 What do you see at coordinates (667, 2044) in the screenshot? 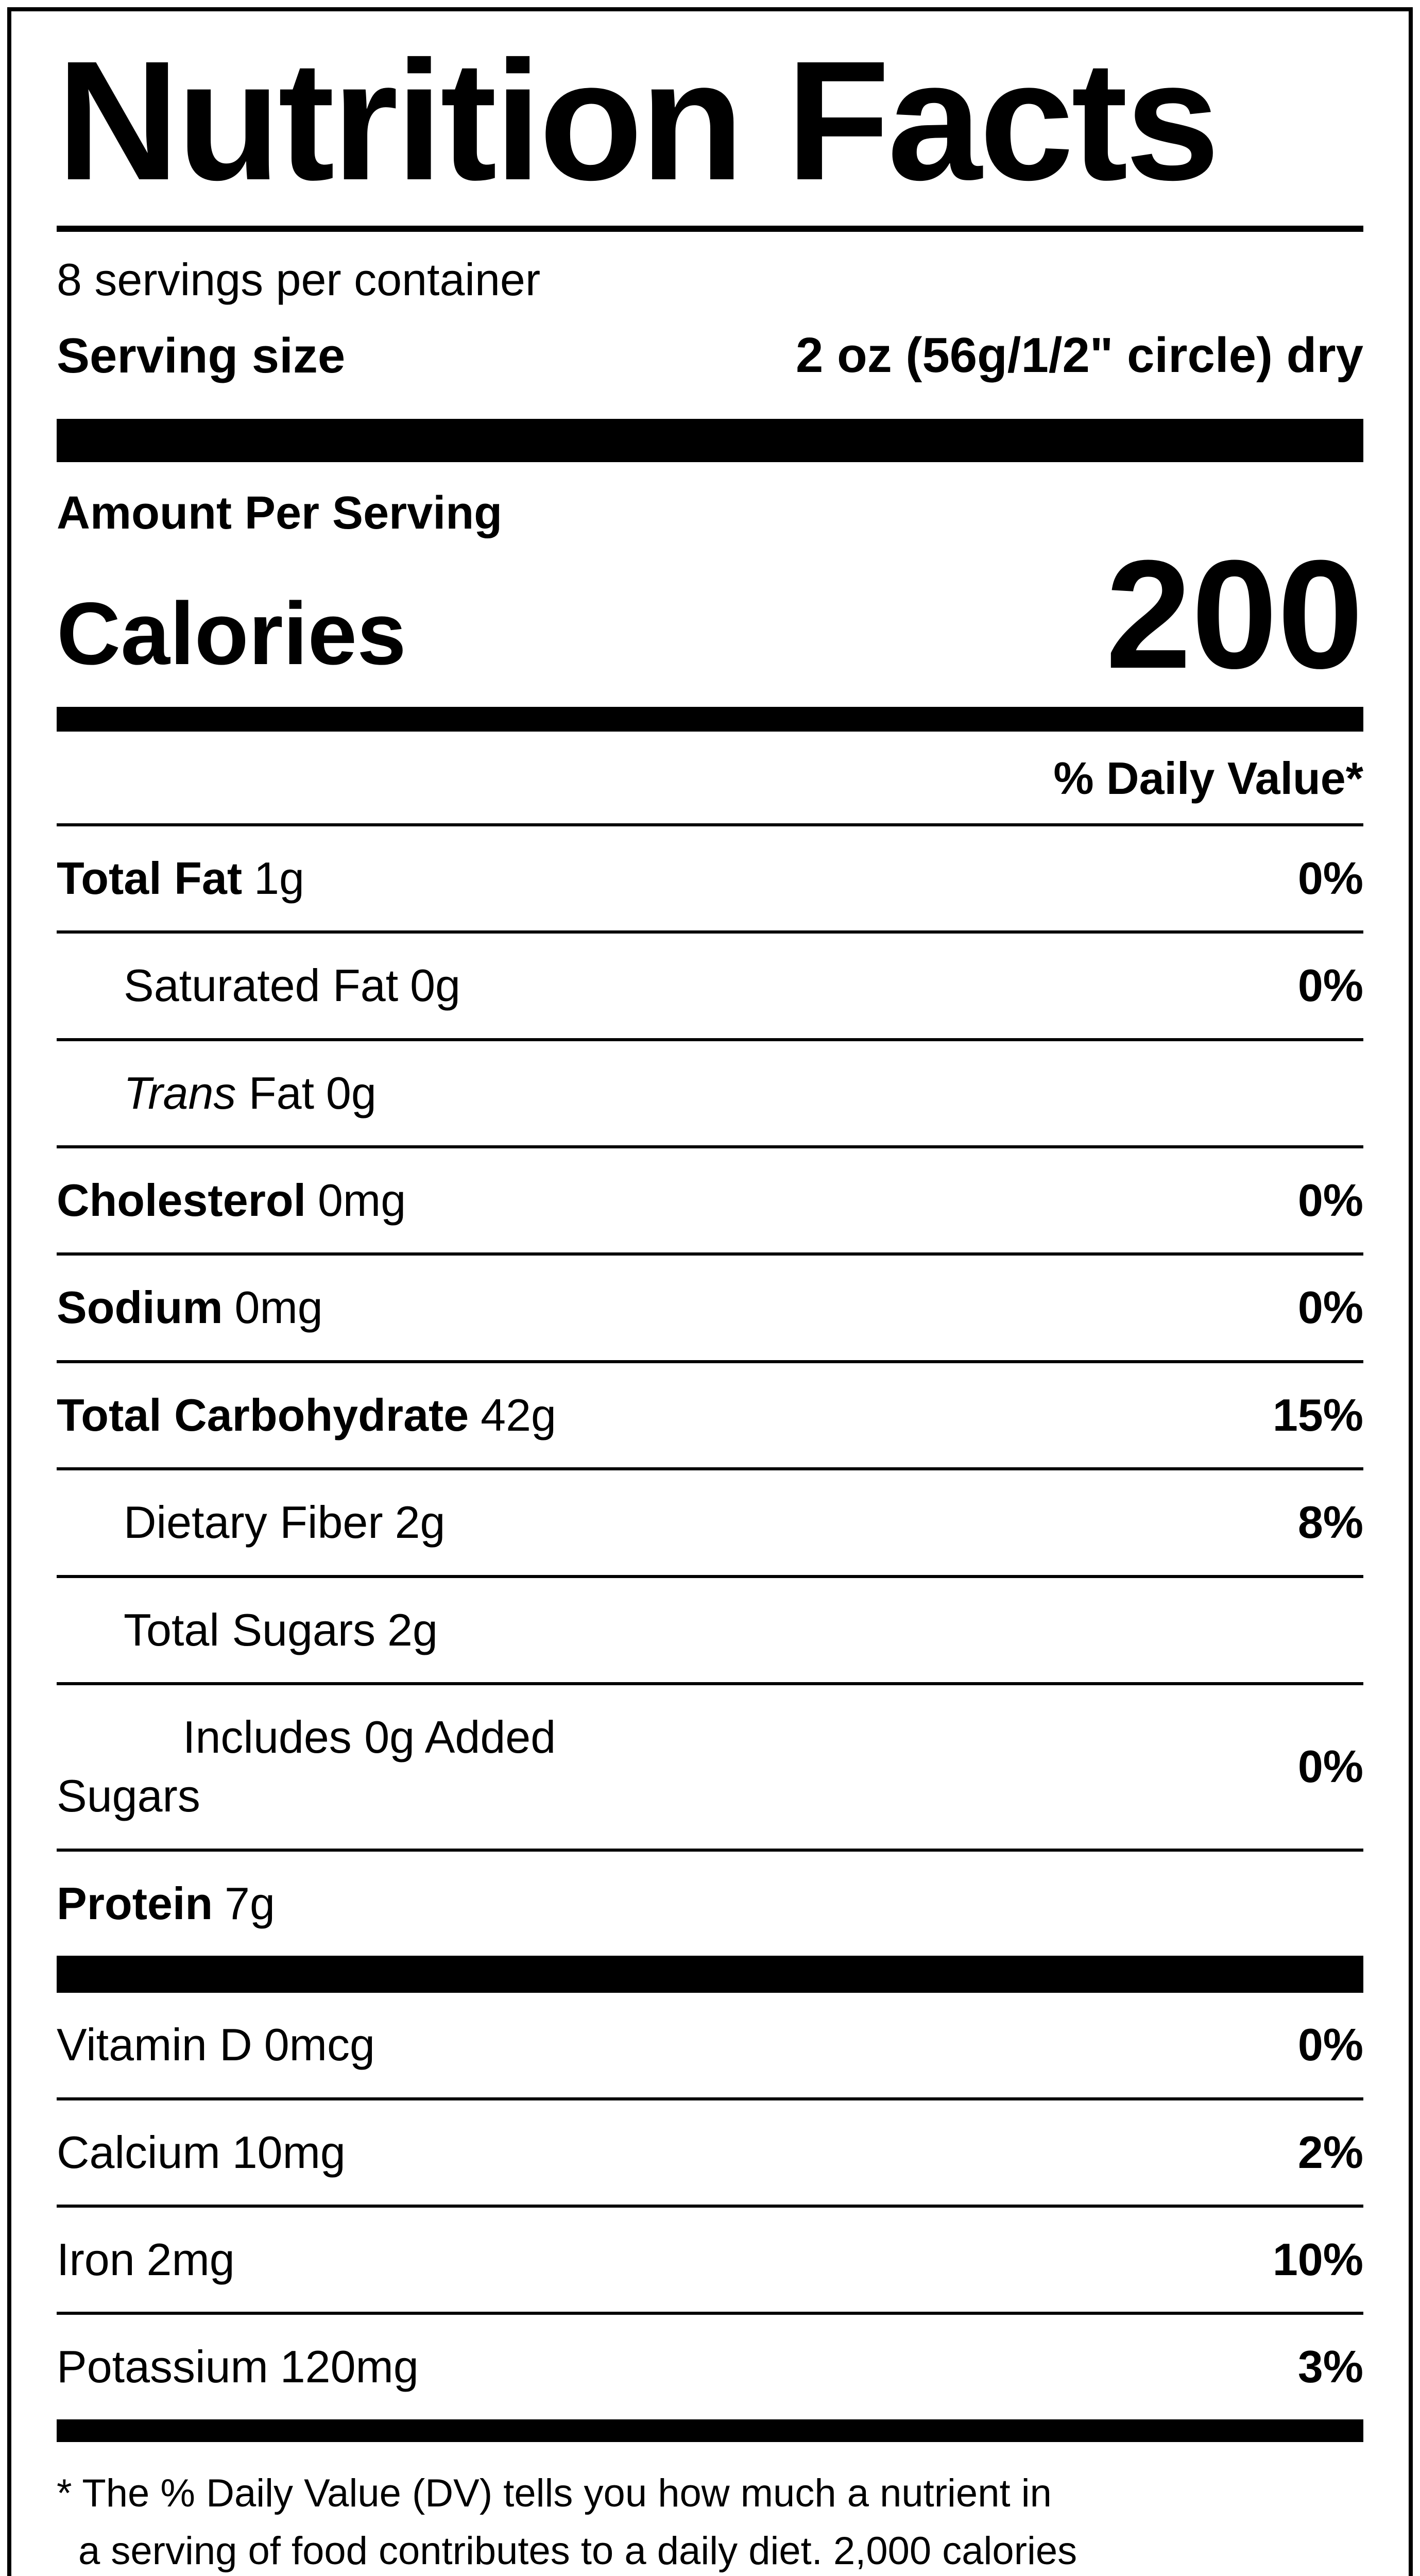
I see `nutrient-text: Vitamin D 0mcg` at bounding box center [667, 2044].